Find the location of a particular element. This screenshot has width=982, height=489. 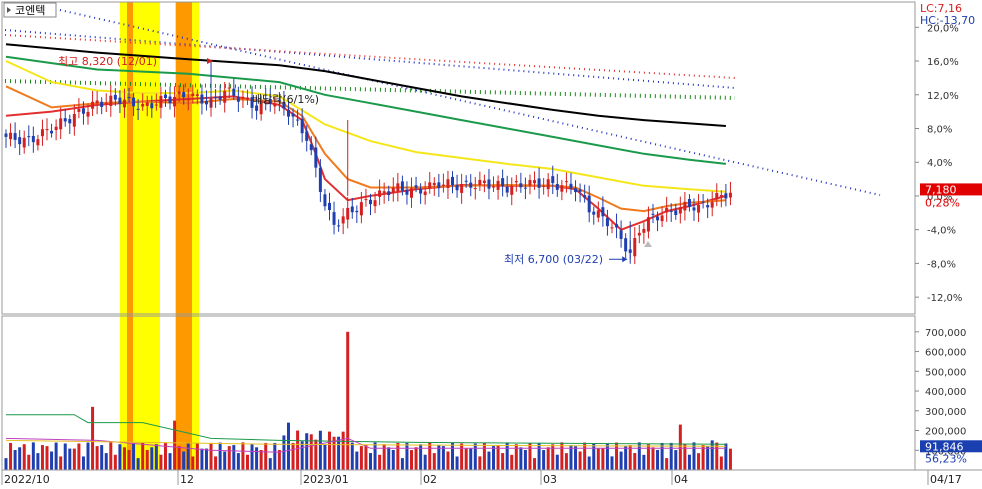

x-axis-label: 04 is located at coordinates (681, 479).